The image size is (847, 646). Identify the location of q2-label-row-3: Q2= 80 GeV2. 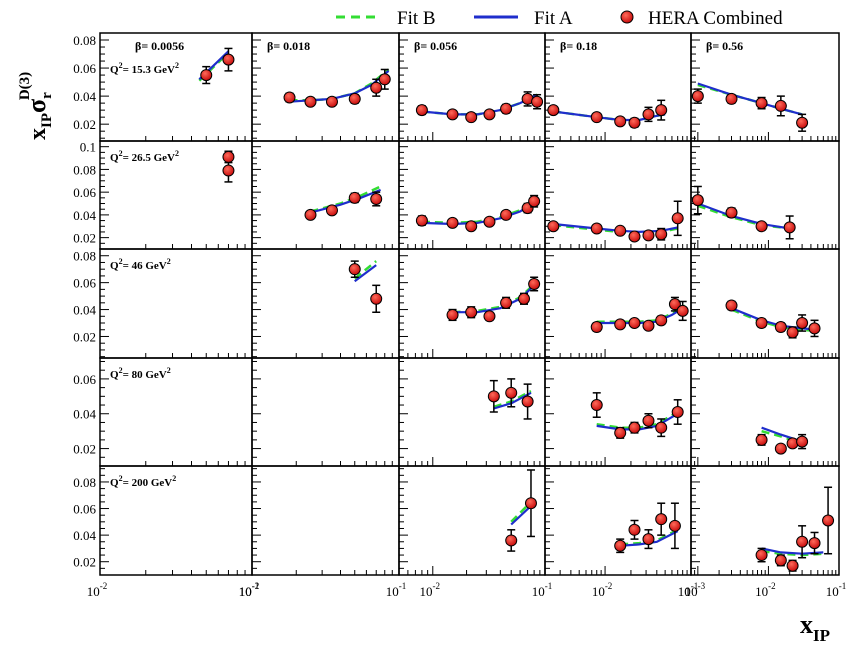
(140, 373).